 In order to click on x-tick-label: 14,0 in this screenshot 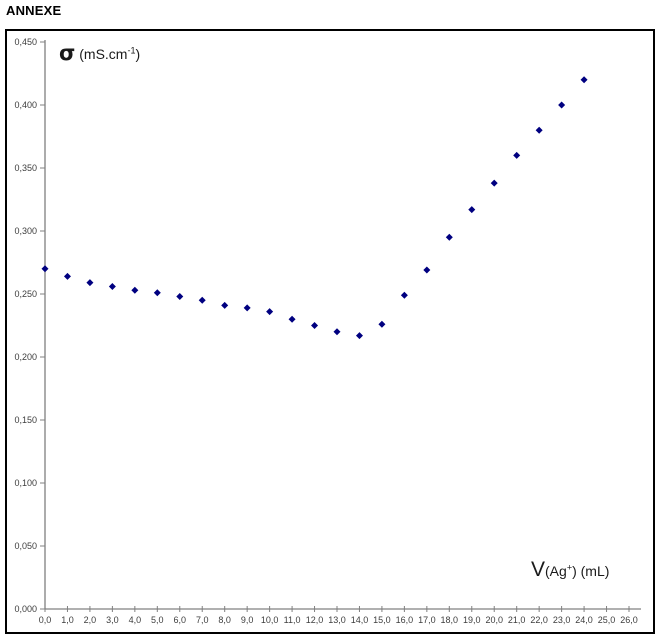, I will do `click(360, 620)`.